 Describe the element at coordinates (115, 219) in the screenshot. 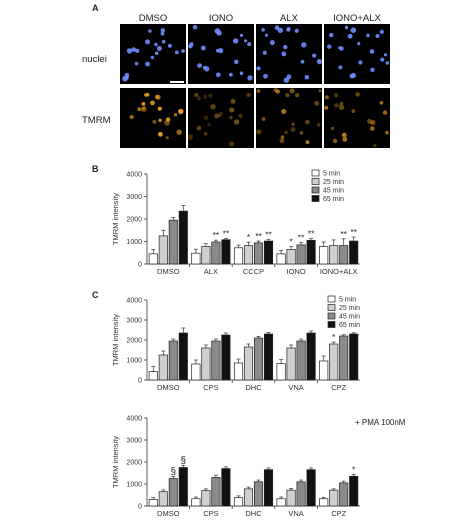

I see `y-axis-label: TMRM intensity` at that location.